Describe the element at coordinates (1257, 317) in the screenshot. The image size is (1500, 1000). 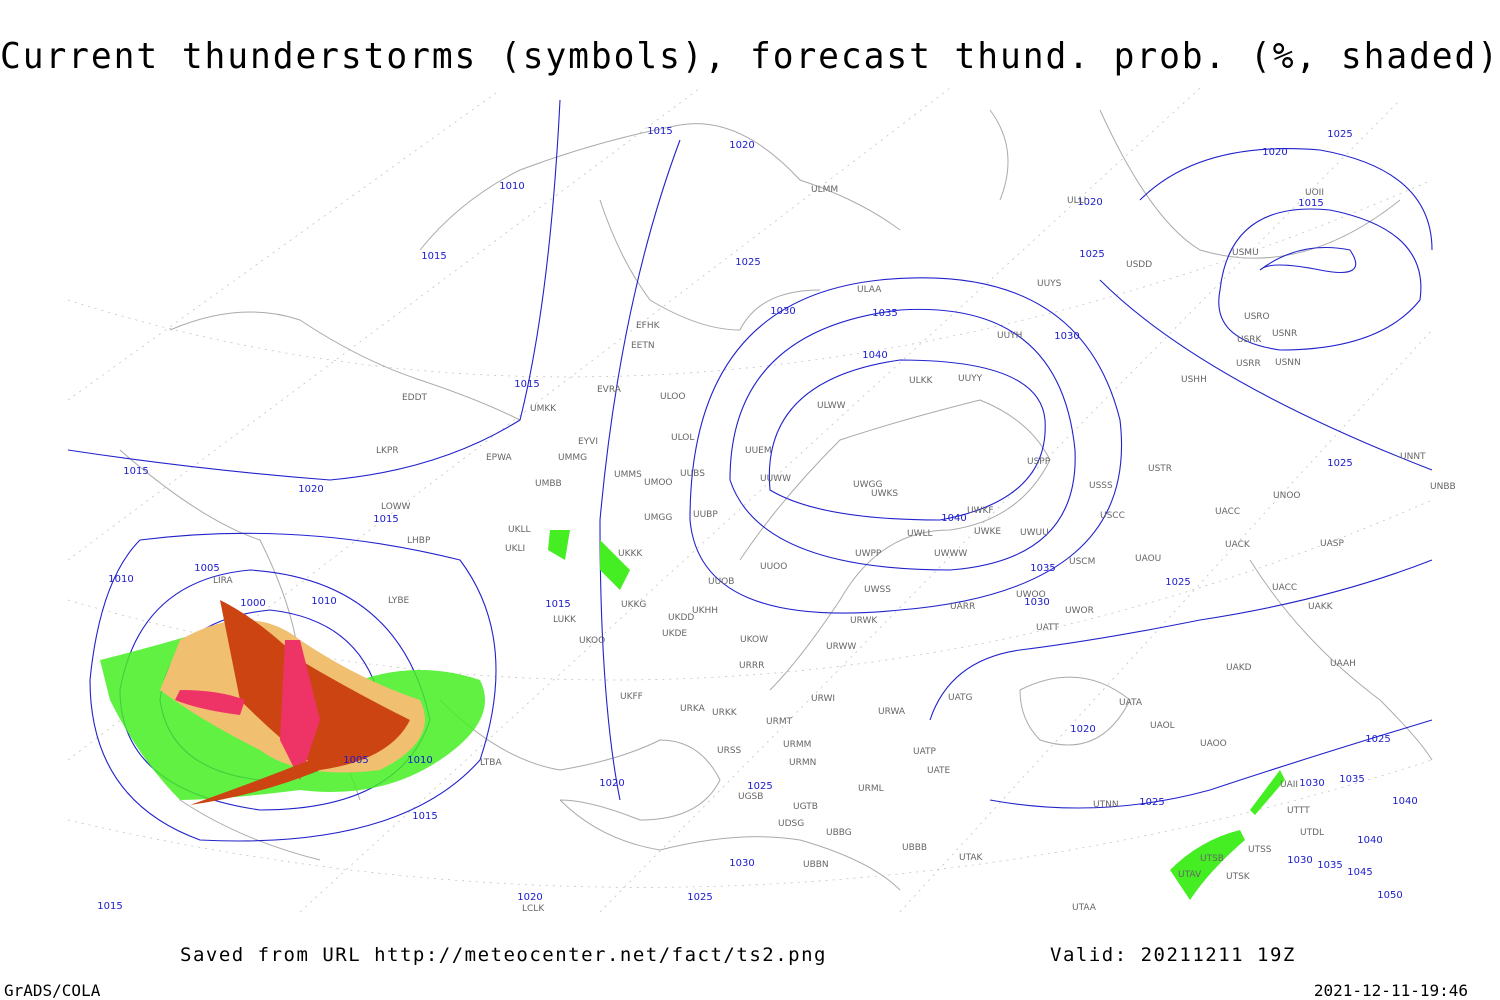
I see `station-label: USRO` at that location.